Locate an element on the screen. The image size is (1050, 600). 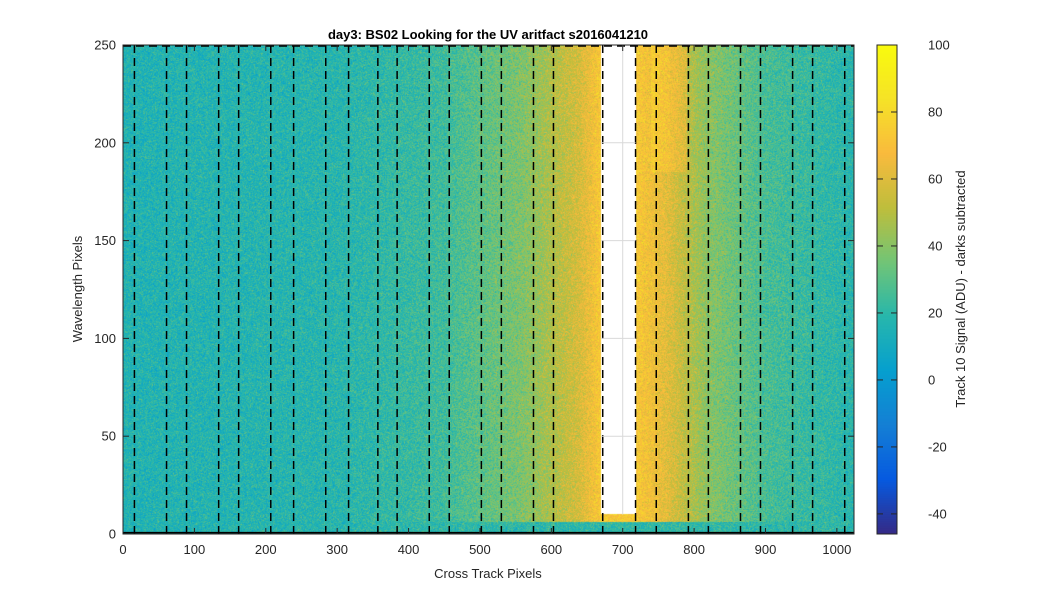
y-tick-labels: 0 50 100 150 200 250 is located at coordinates (105, 290).